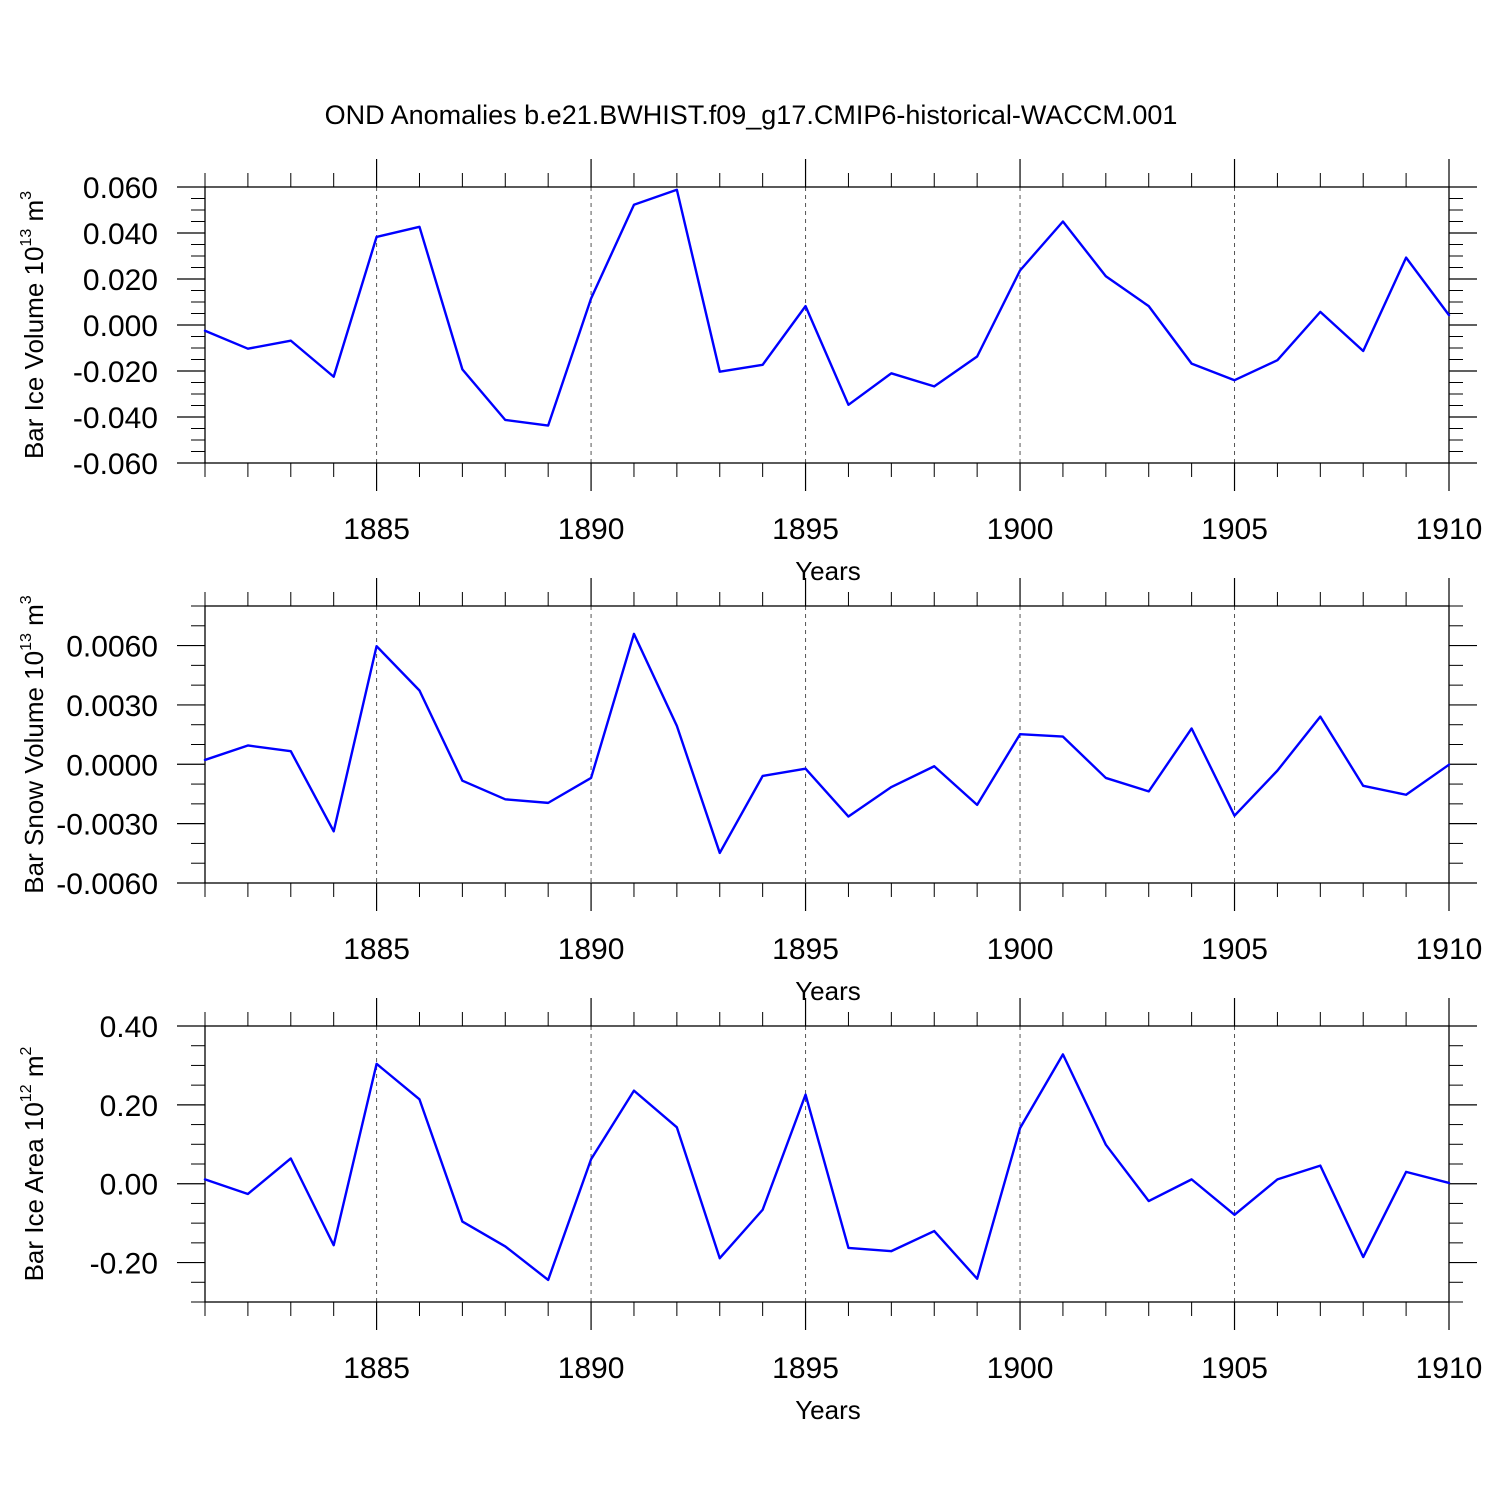  I want to click on y-tick-label: 0.040, so click(120, 234).